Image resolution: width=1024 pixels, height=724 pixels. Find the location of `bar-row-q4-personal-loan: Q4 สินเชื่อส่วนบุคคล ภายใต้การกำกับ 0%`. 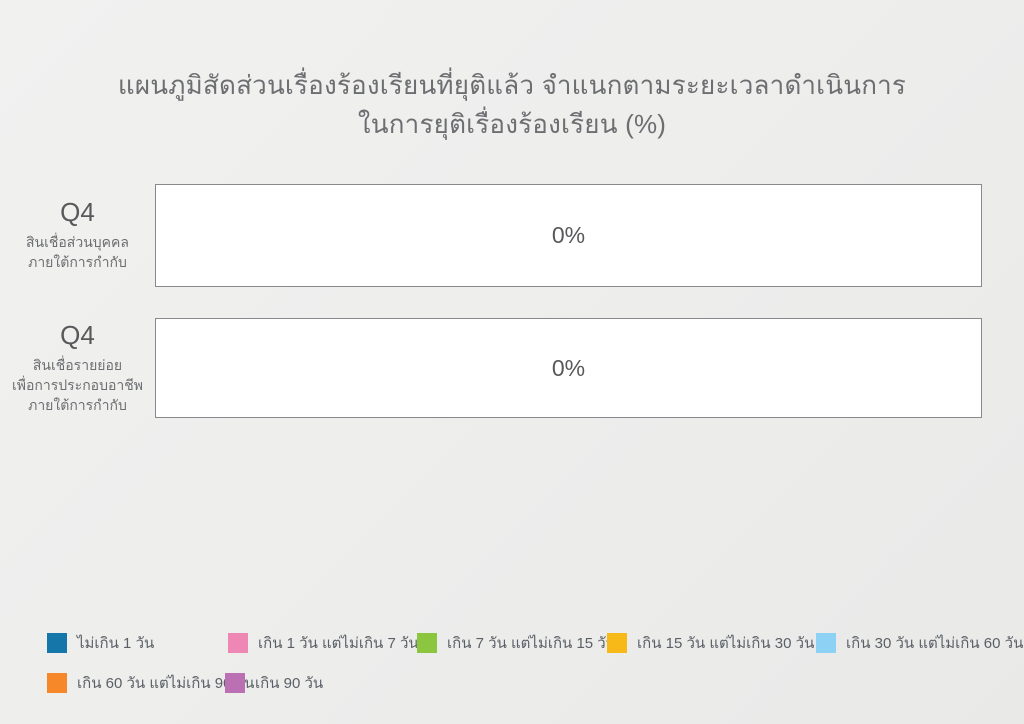

bar-row-q4-personal-loan: Q4 สินเชื่อส่วนบุคคล ภายใต้การกำกับ 0% is located at coordinates (491, 235).